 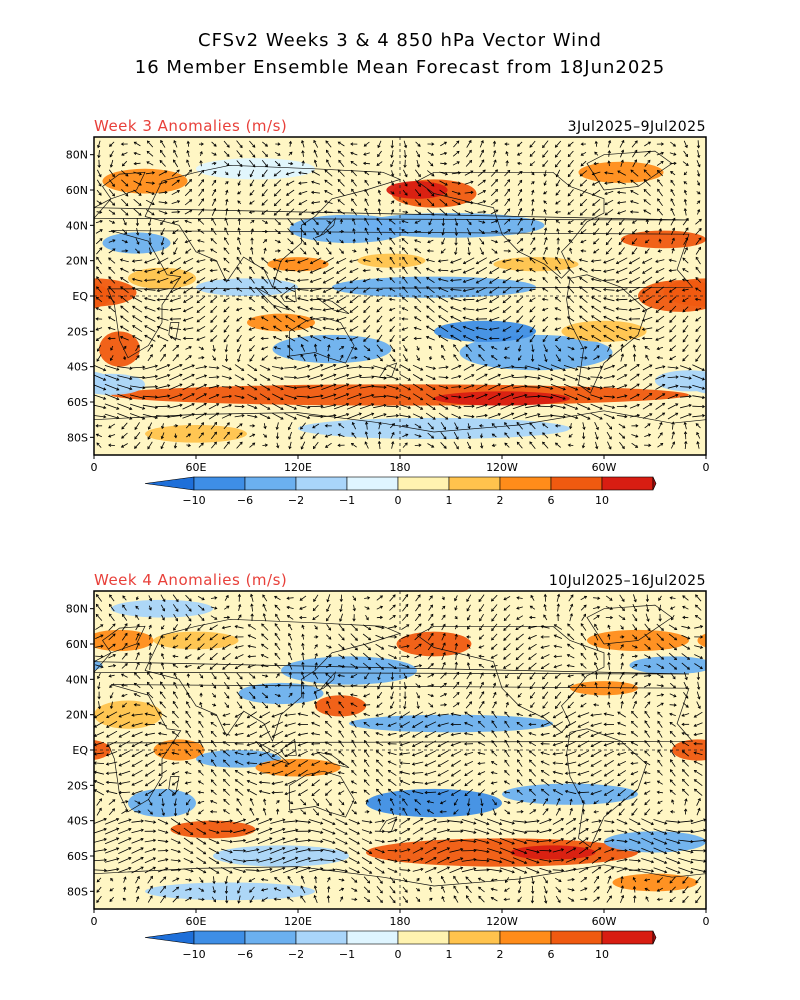 What do you see at coordinates (213, 829) in the screenshot?
I see `anomaly-region` at bounding box center [213, 829].